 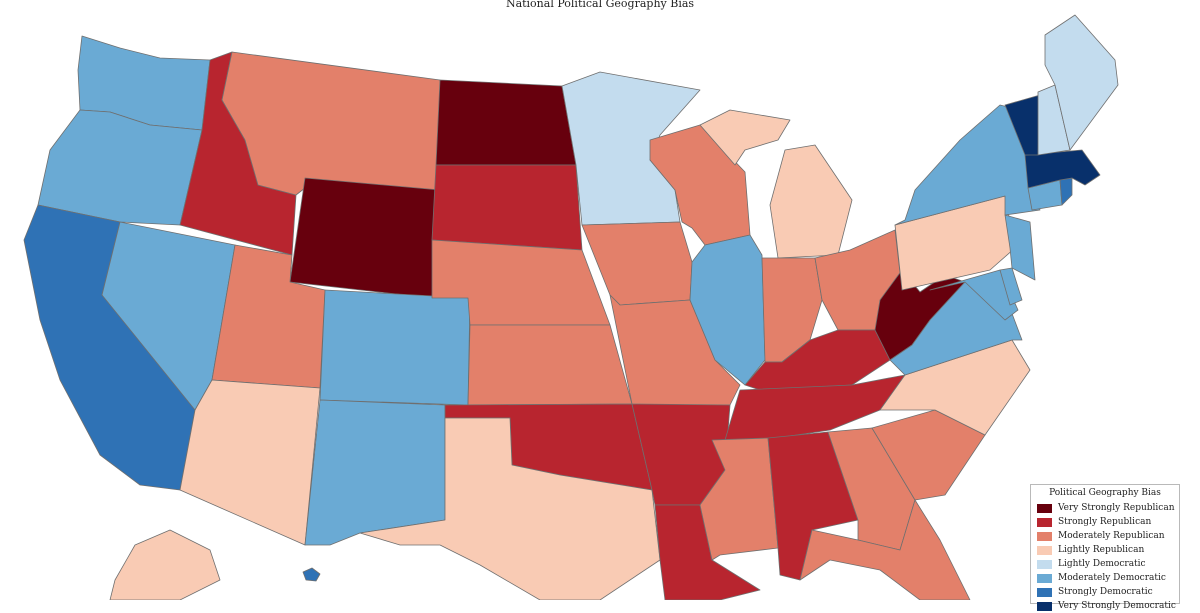 What do you see at coordinates (928, 455) in the screenshot?
I see `state-south-carolina` at bounding box center [928, 455].